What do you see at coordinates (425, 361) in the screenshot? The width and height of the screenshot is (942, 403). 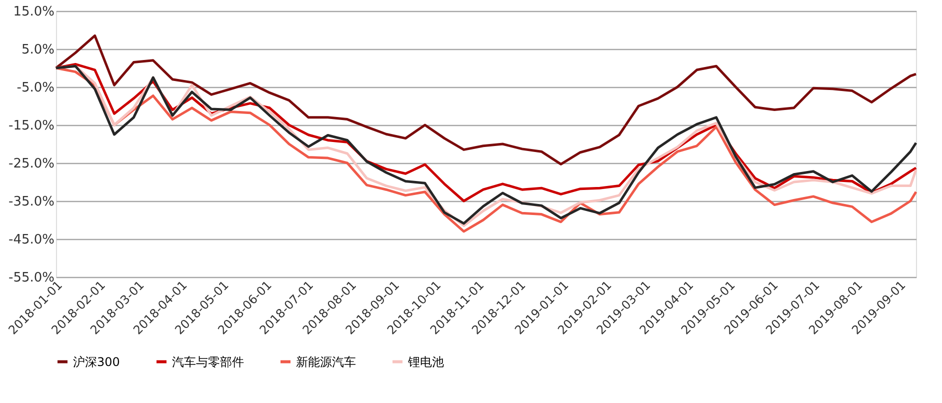 I see `legend-label: 锂电池` at bounding box center [425, 361].